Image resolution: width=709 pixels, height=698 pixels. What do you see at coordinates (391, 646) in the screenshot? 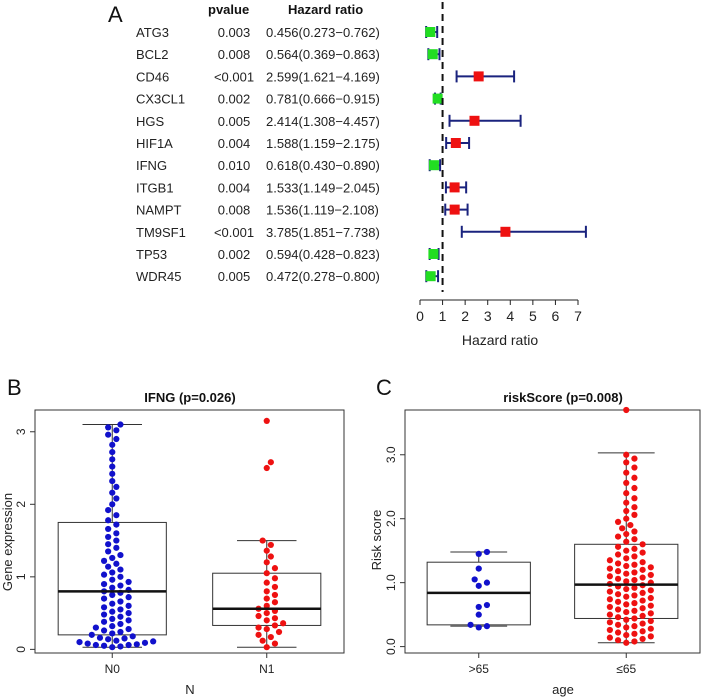
I see `box-c-y-tick-label: 0.0` at bounding box center [391, 646].